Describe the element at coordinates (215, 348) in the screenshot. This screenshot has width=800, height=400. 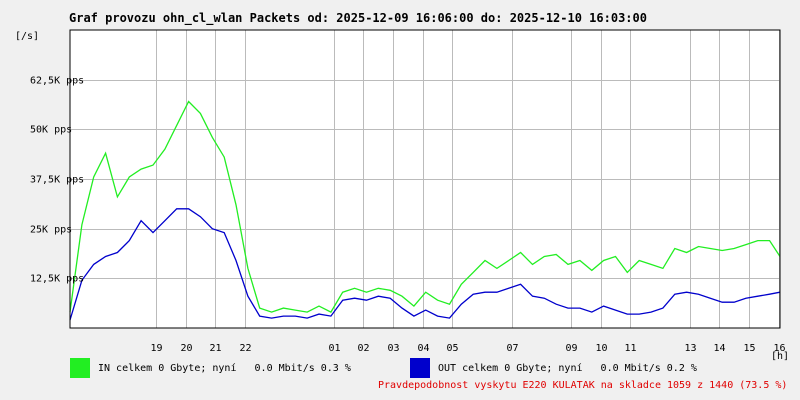
I see `x-tick-label: 21` at that location.